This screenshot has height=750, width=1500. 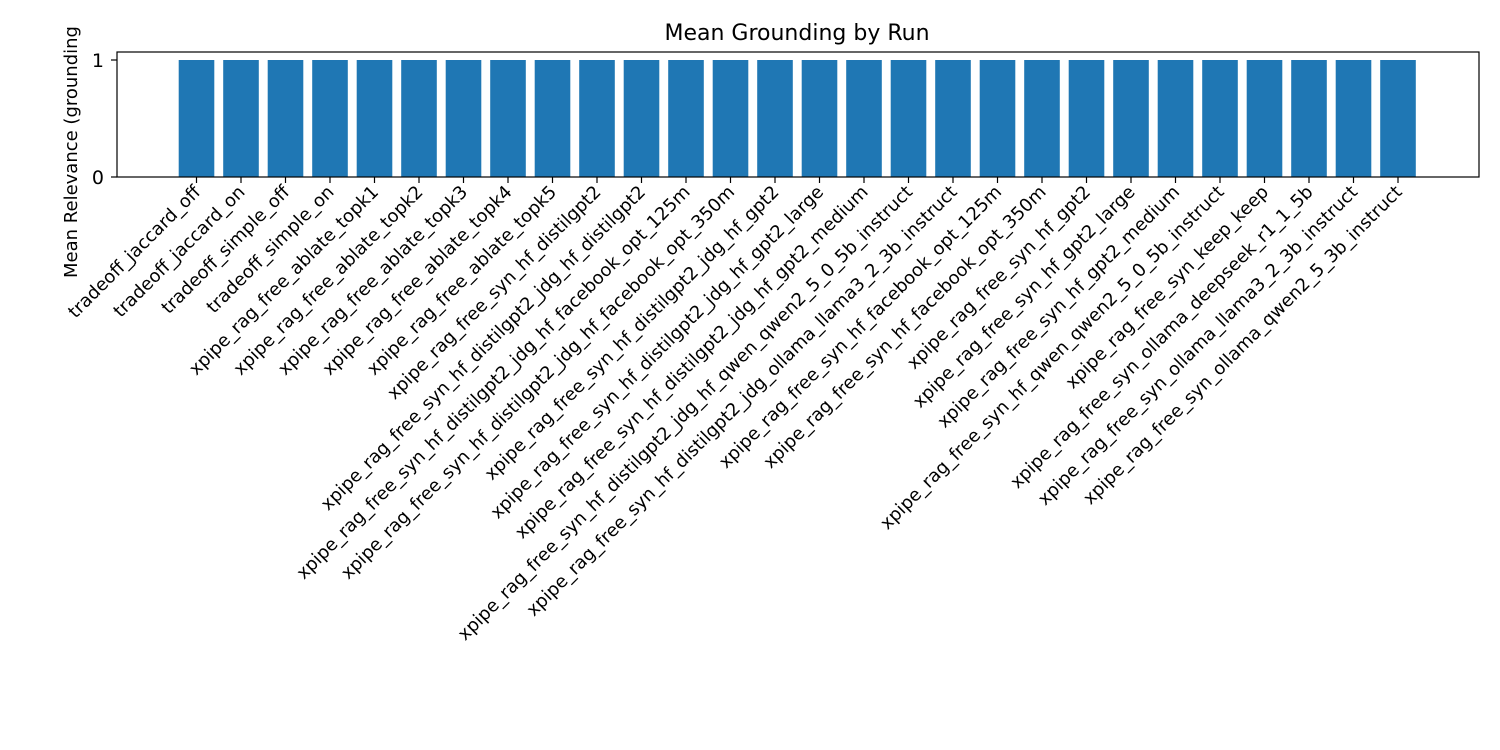 What do you see at coordinates (71, 152) in the screenshot?
I see `y-axis-label: Mean Relevance (grounding` at bounding box center [71, 152].